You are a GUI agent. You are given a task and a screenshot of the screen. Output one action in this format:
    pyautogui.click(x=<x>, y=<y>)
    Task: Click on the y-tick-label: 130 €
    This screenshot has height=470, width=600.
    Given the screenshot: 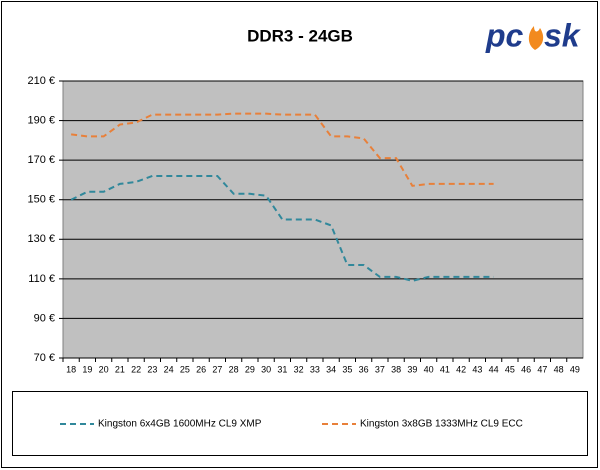 What is the action you would take?
    pyautogui.click(x=41, y=239)
    